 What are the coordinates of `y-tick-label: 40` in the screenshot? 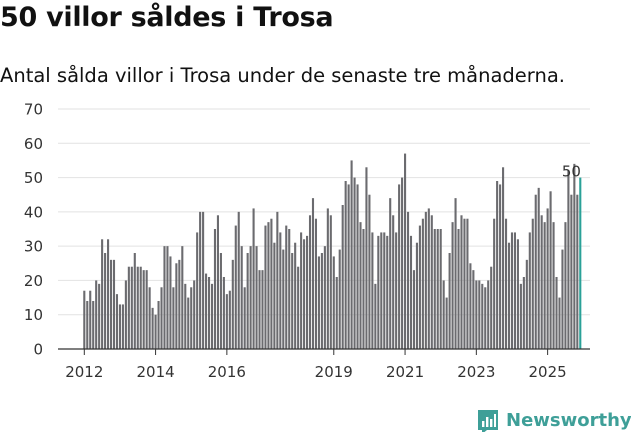 It's located at (33, 212).